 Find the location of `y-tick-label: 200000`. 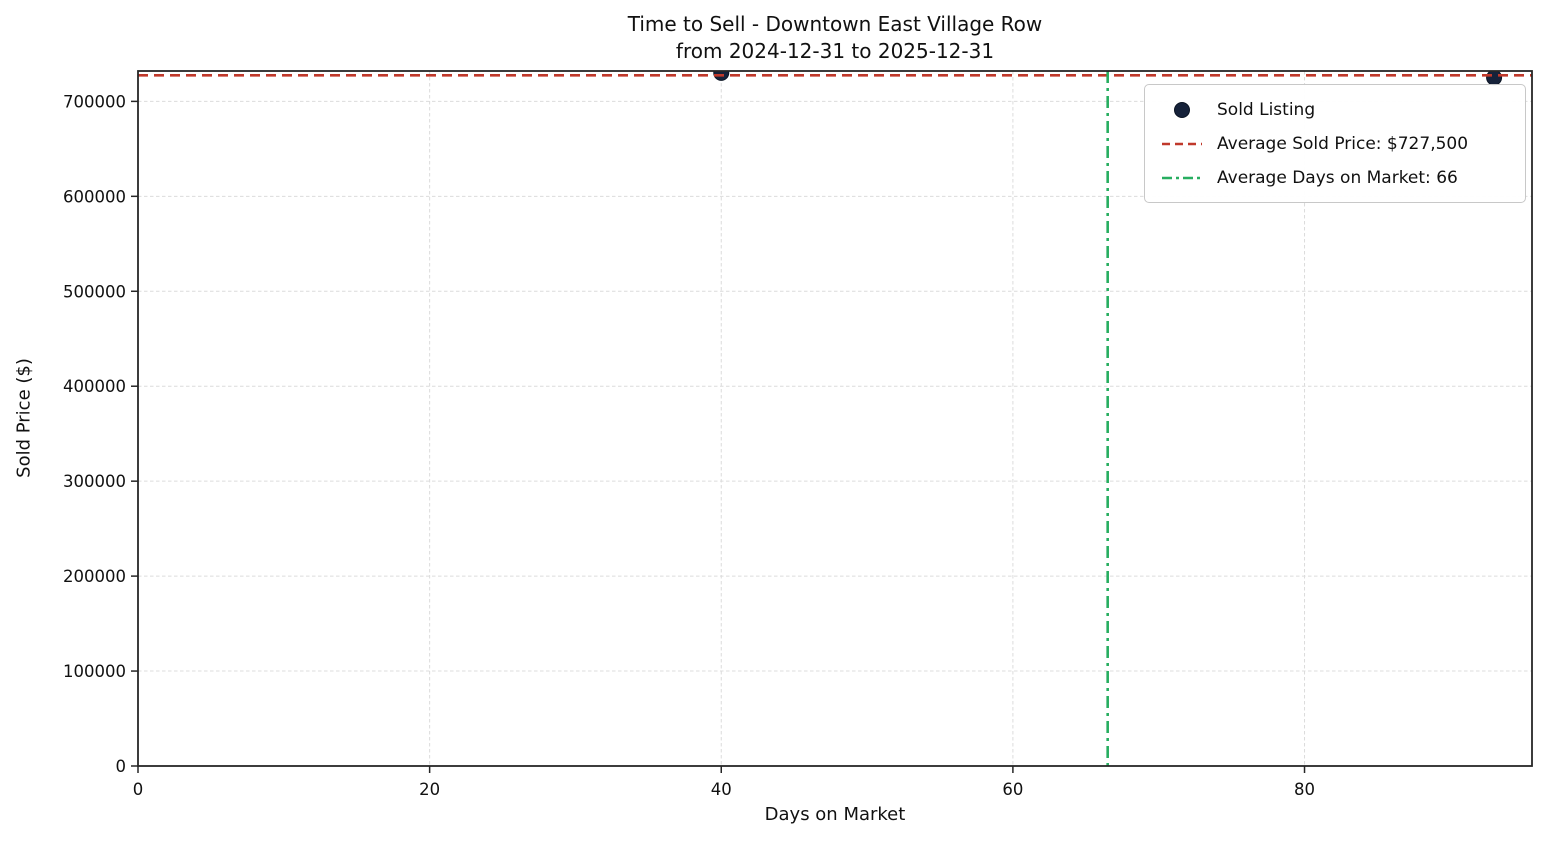

y-tick-label: 200000 is located at coordinates (94, 576).